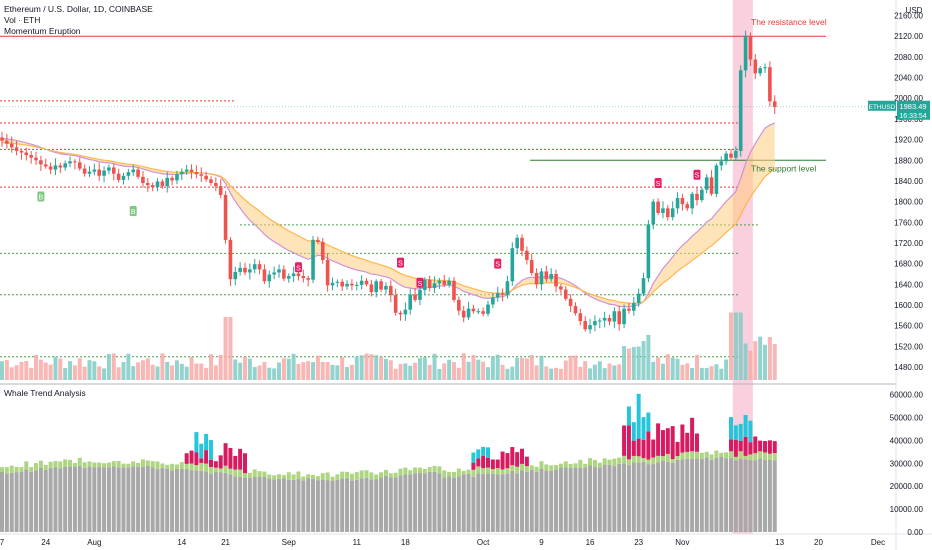 Image resolution: width=932 pixels, height=550 pixels. Describe the element at coordinates (908, 98) in the screenshot. I see `price-tick-label: 2000.00` at that location.